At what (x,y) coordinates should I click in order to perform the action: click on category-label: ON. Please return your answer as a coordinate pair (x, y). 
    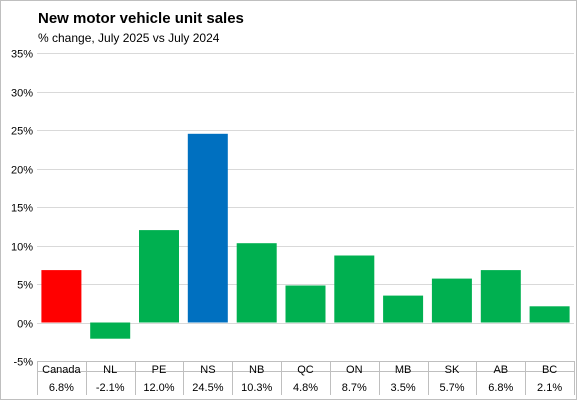
    Looking at the image, I should click on (354, 370).